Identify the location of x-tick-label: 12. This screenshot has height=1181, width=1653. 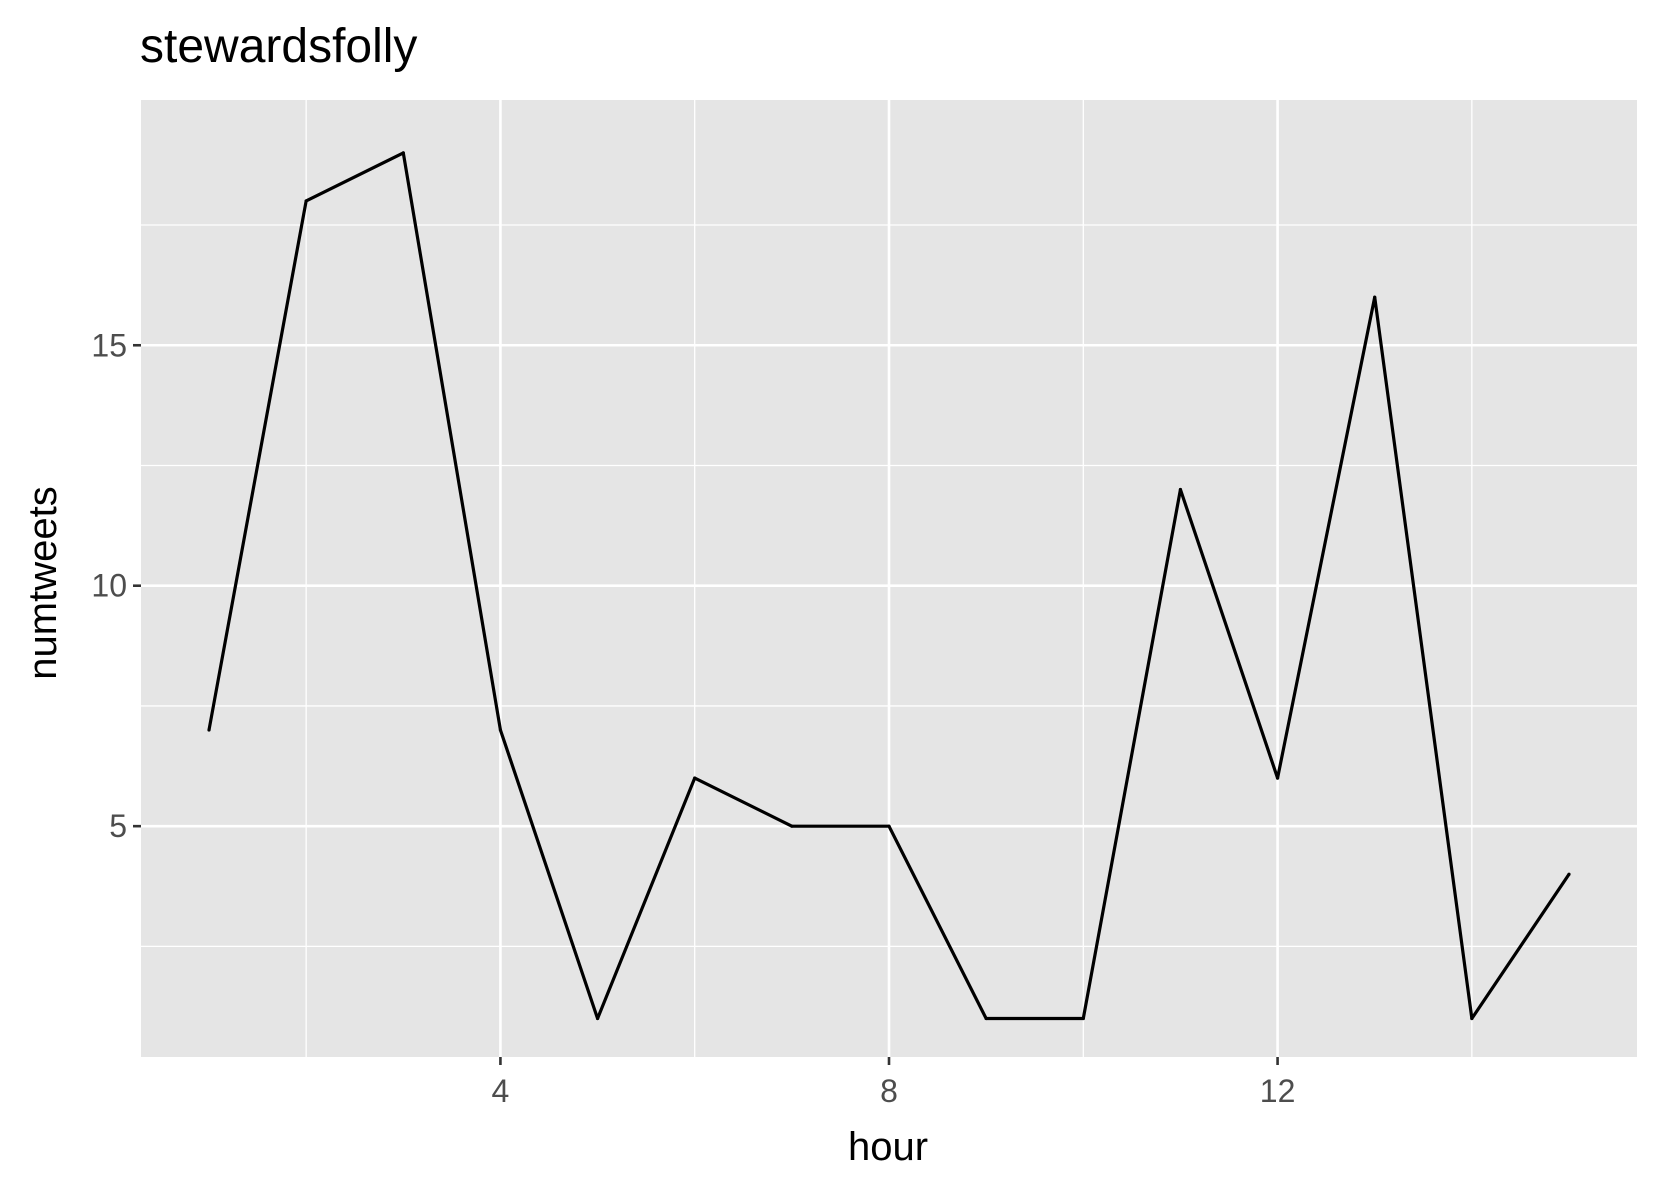
(1278, 1091).